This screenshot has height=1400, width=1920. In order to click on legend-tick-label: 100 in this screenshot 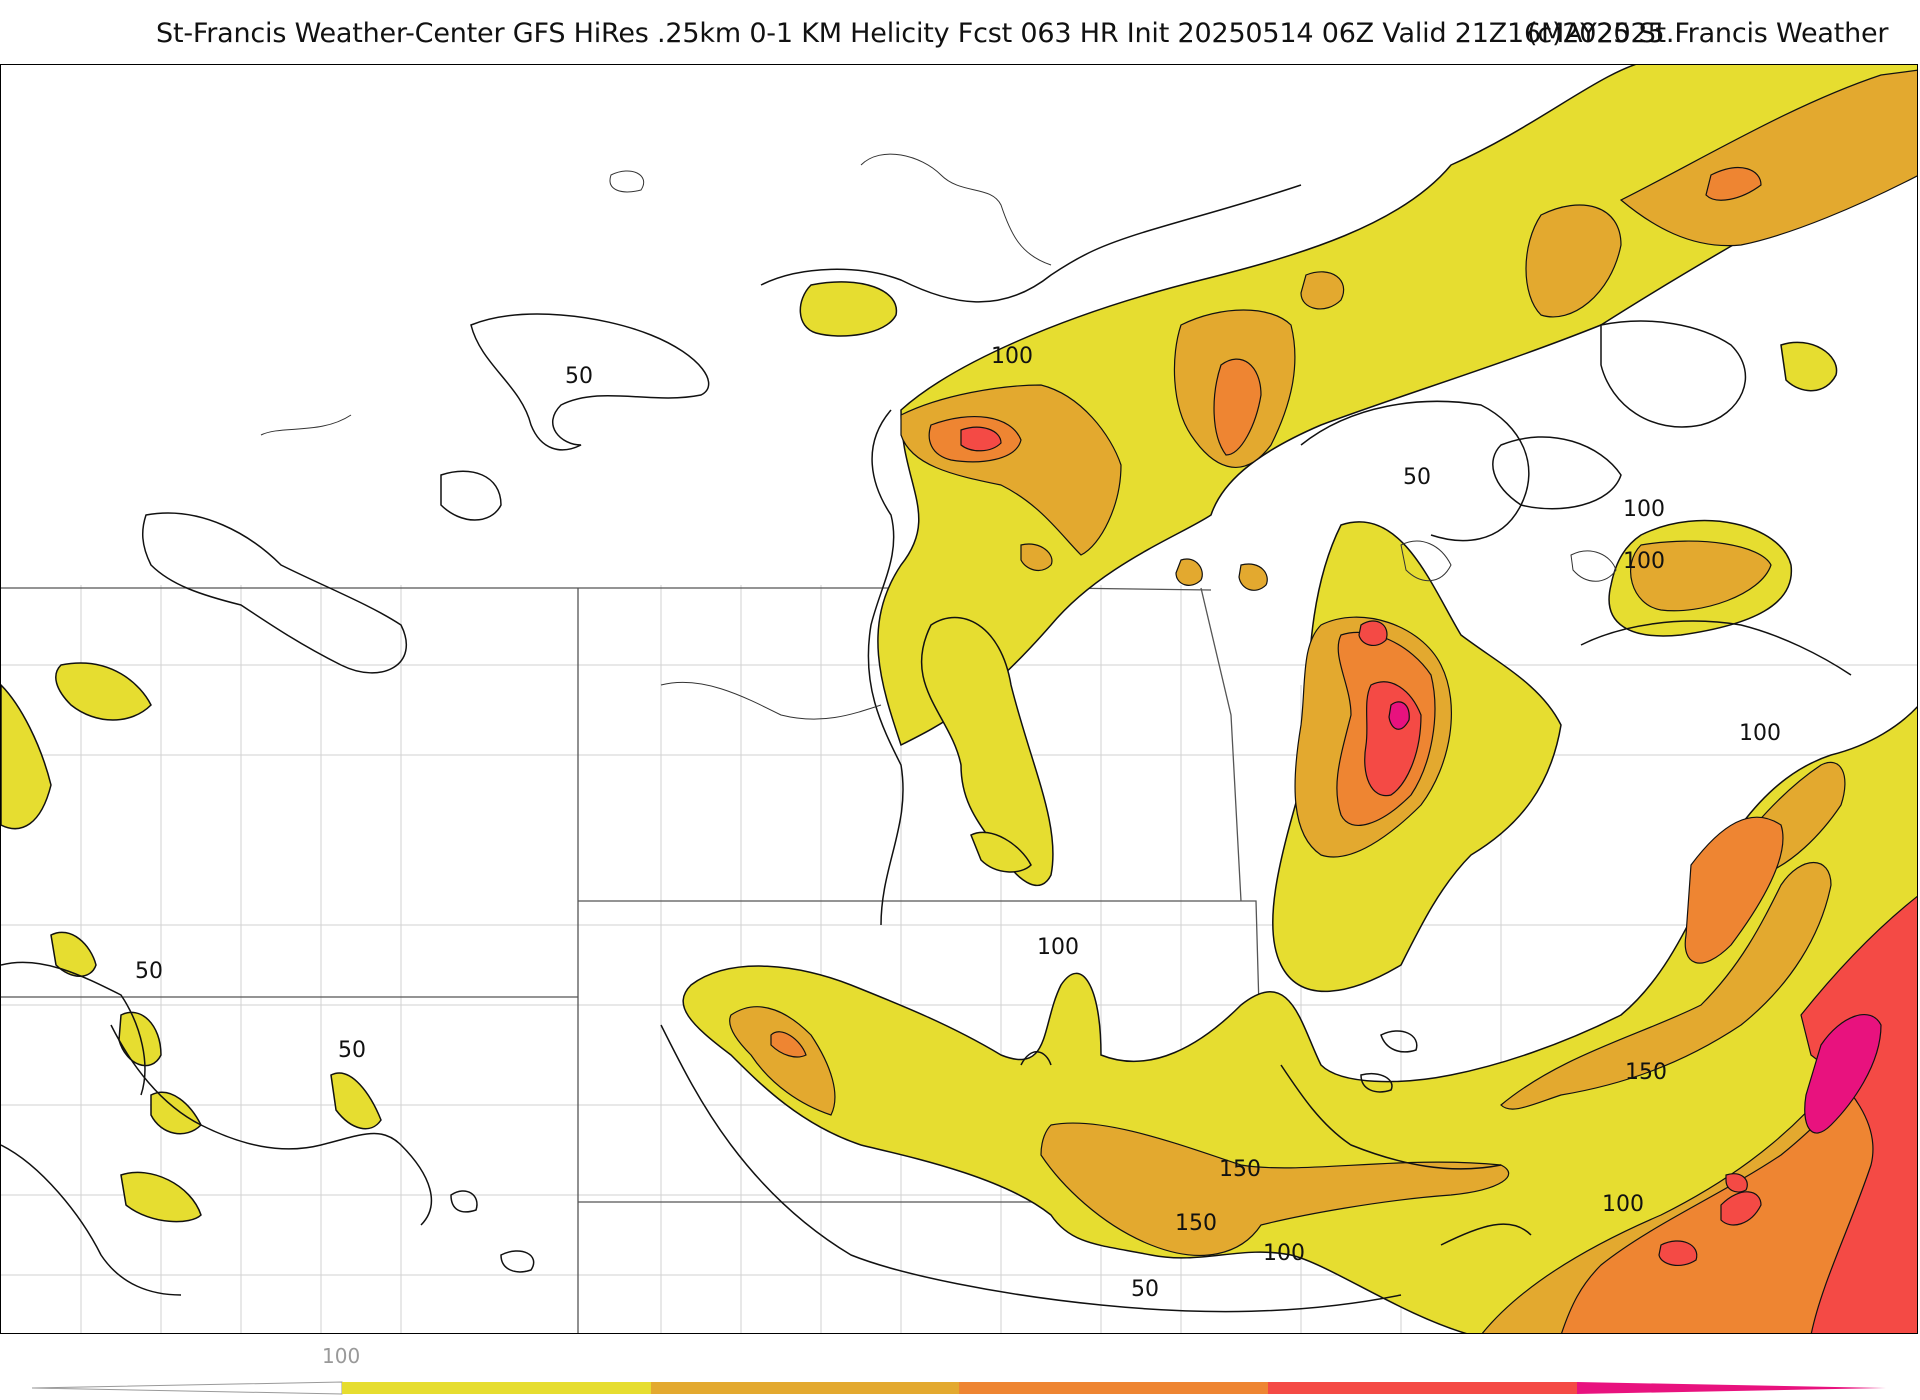, I will do `click(341, 1356)`.